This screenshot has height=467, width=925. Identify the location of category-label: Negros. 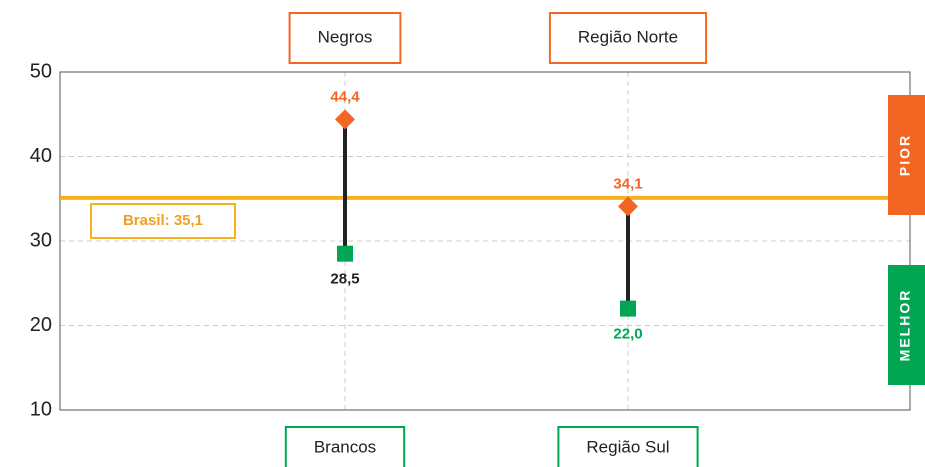
(345, 36).